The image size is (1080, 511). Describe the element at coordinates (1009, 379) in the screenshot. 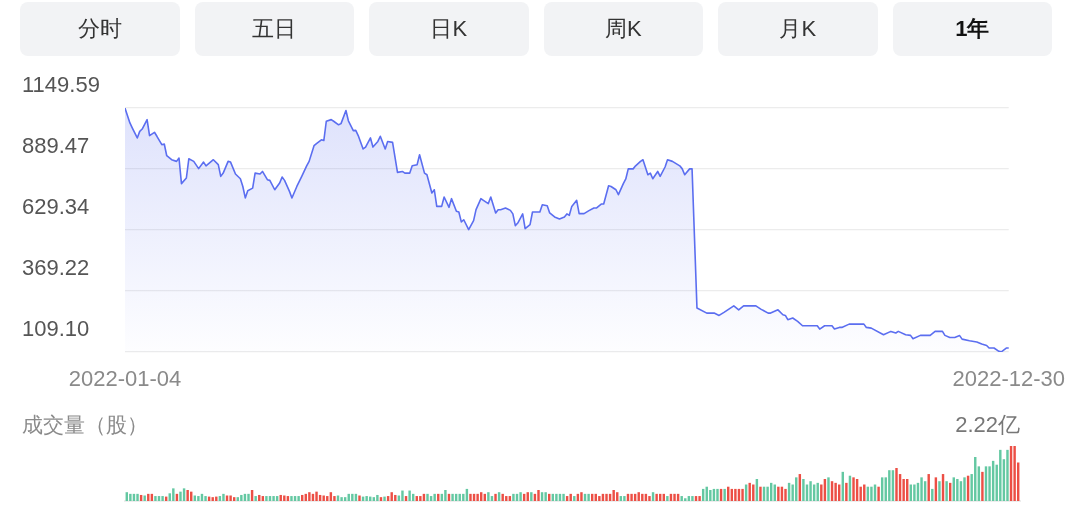

I see `x-tick-label: 2022-12-30` at that location.